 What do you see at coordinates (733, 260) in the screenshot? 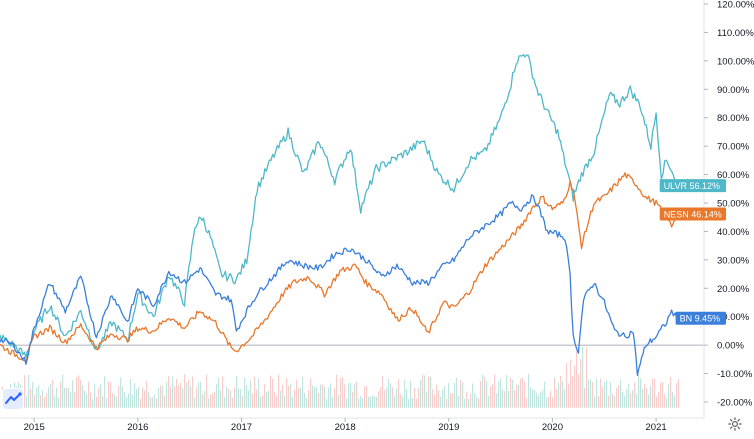
I see `y-tick-label: 30.00%` at bounding box center [733, 260].